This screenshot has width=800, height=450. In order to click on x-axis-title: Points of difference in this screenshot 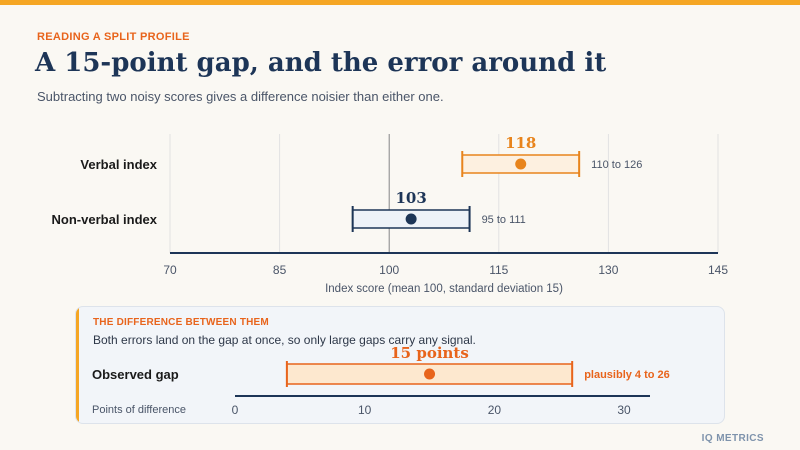, I will do `click(139, 410)`.